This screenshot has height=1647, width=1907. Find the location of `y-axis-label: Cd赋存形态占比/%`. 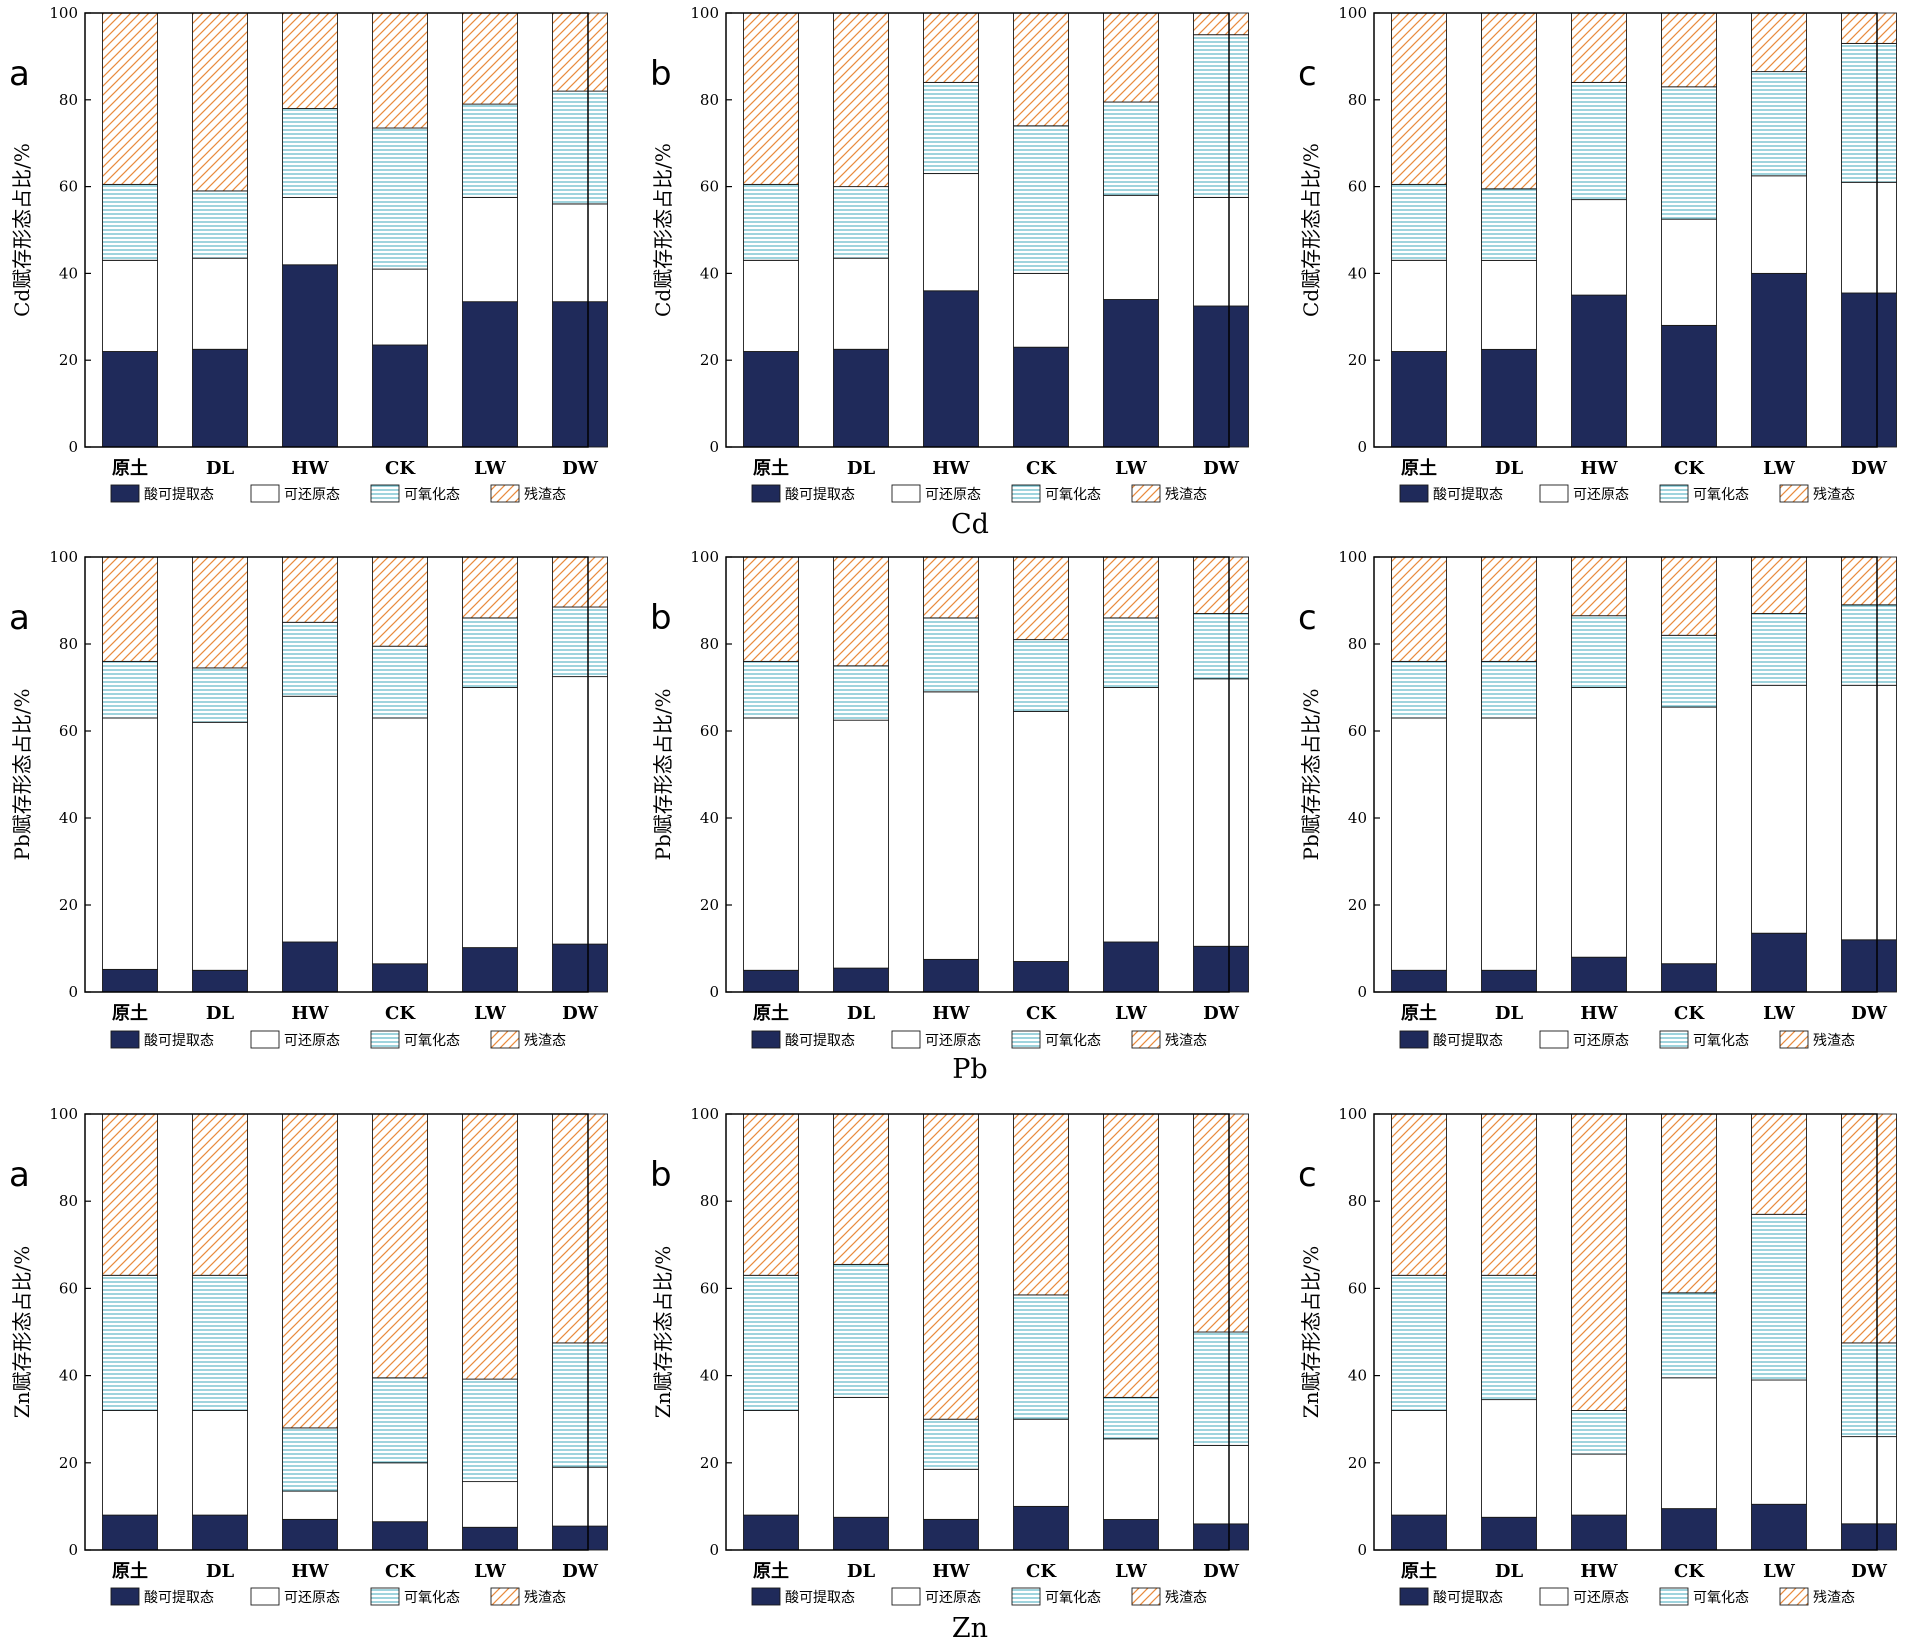

y-axis-label: Cd赋存形态占比/% is located at coordinates (1311, 230).